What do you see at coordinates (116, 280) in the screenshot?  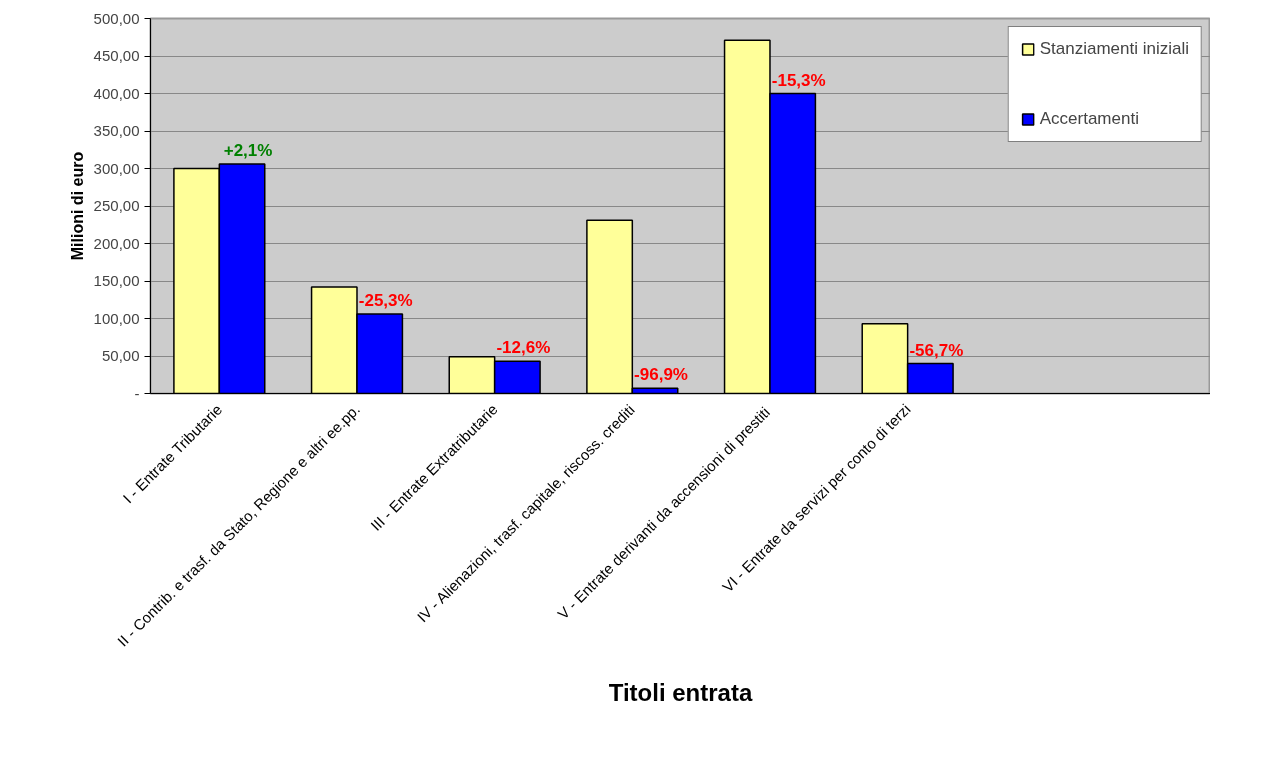 I see `y-tick-label: 150,00` at bounding box center [116, 280].